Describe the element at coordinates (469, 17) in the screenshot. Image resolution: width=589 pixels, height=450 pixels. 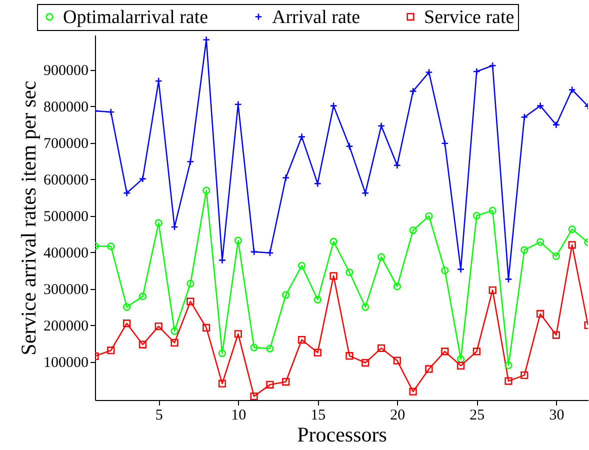
I see `legend-label: Service rate` at that location.